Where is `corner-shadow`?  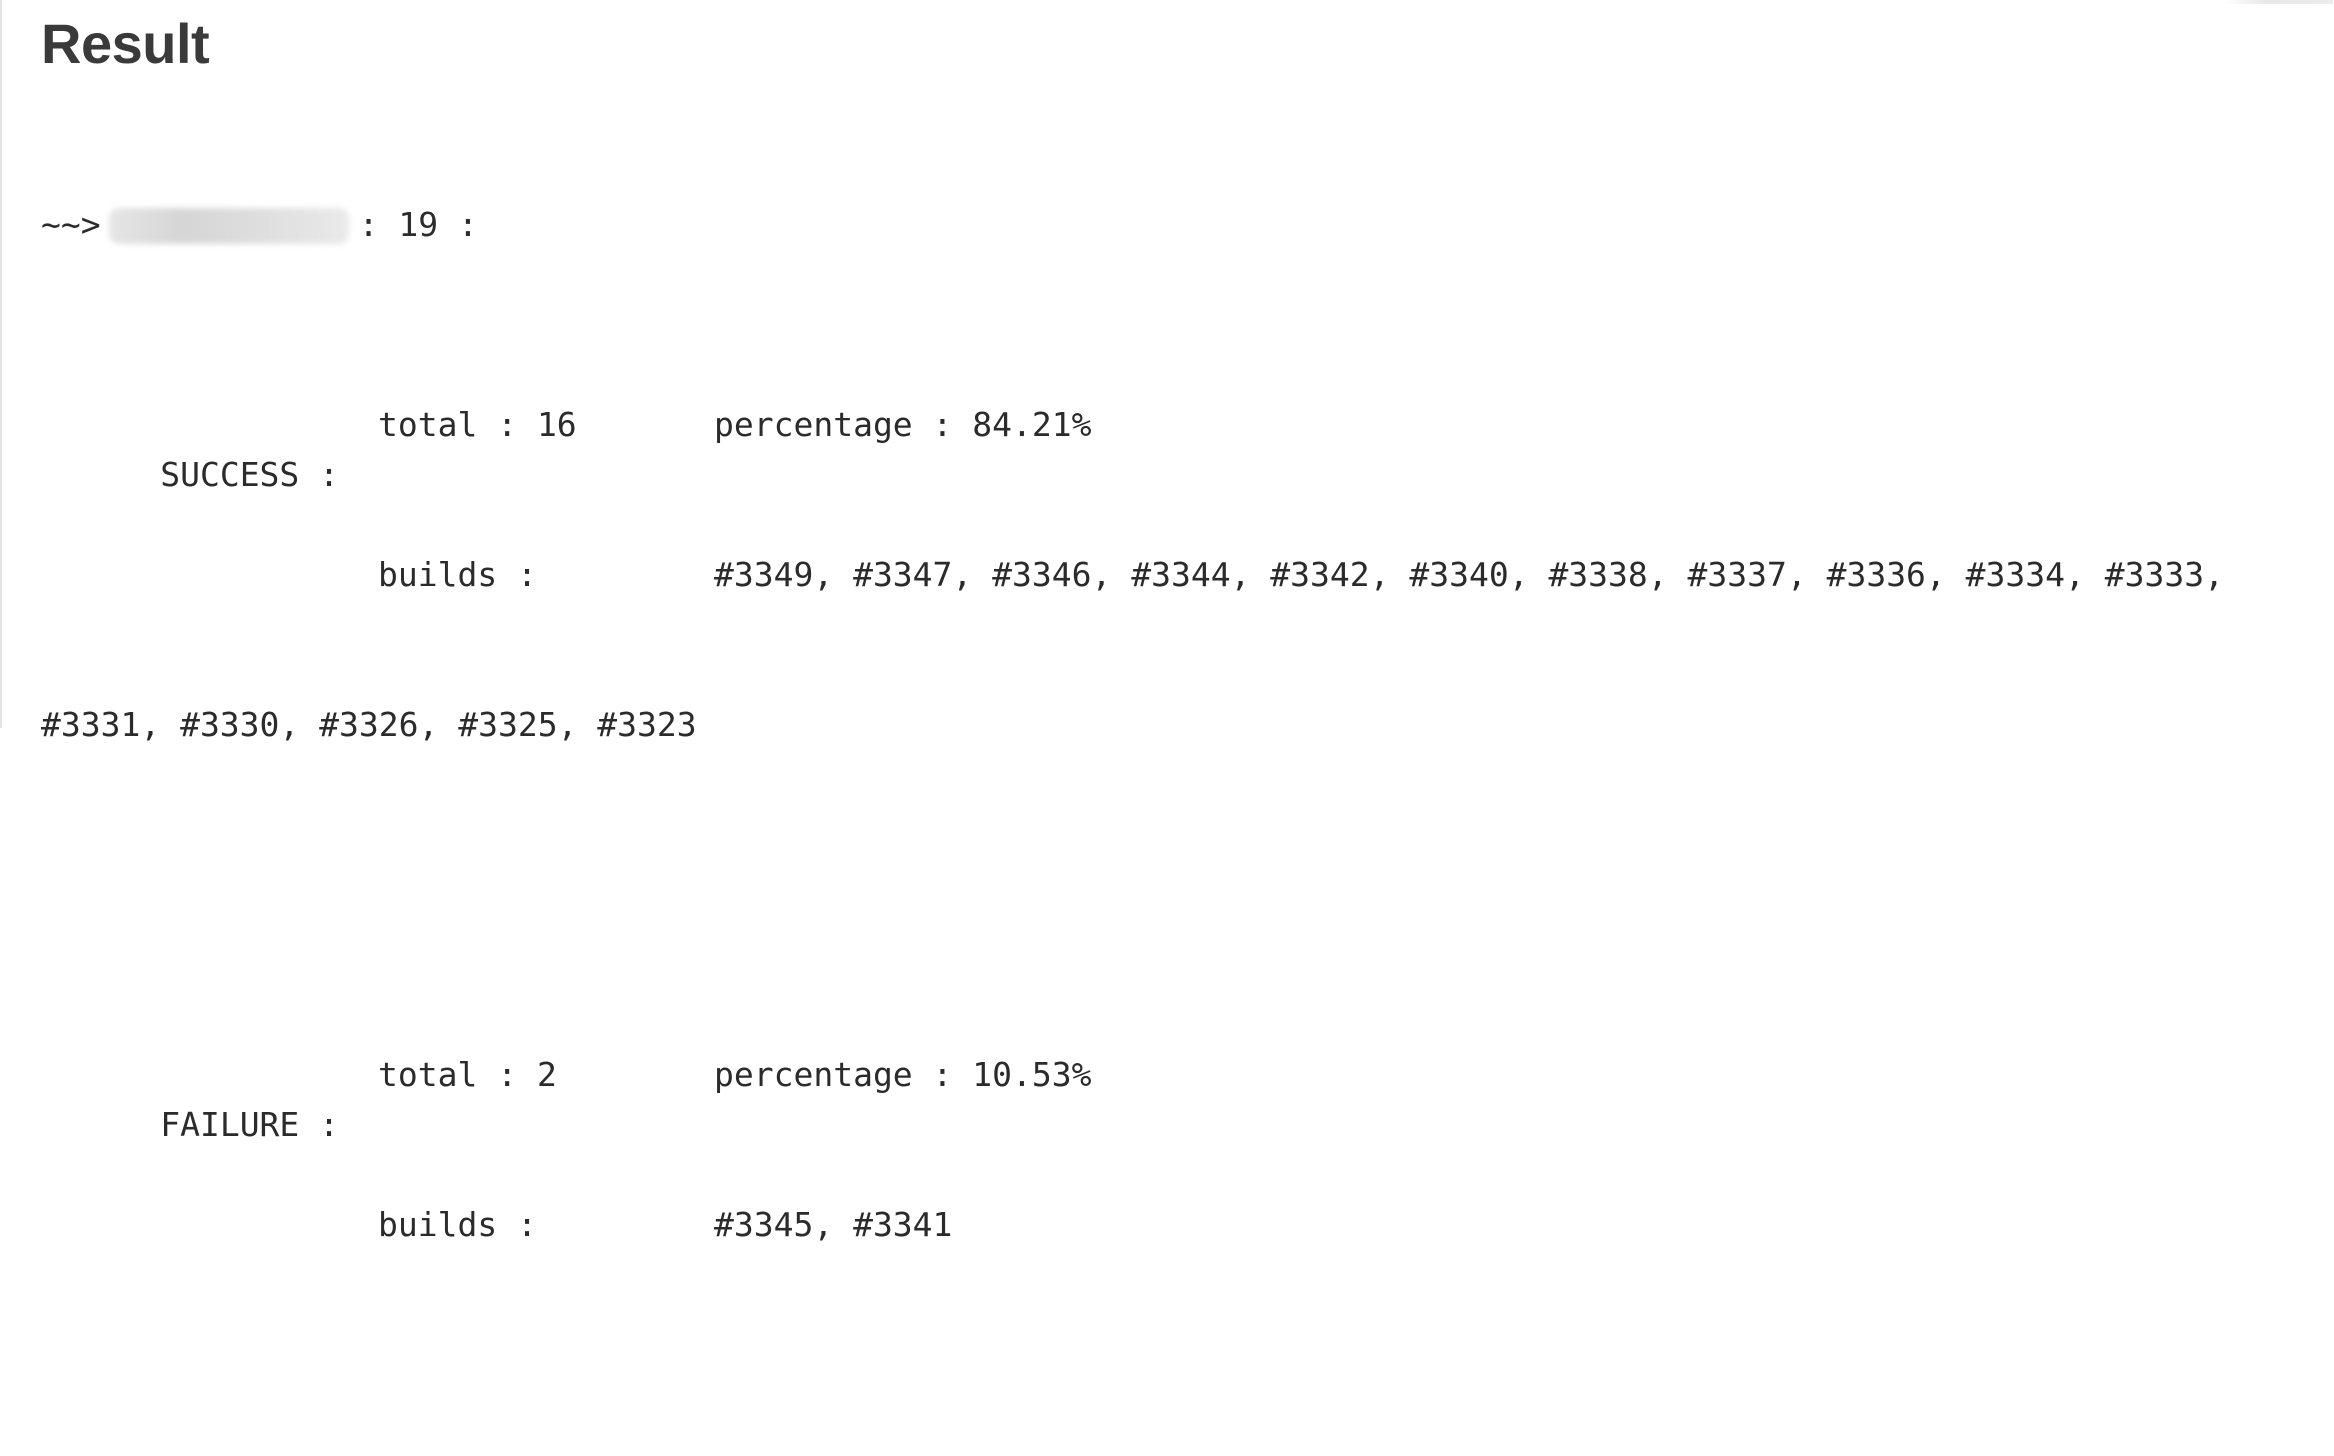
corner-shadow is located at coordinates (2278, 2).